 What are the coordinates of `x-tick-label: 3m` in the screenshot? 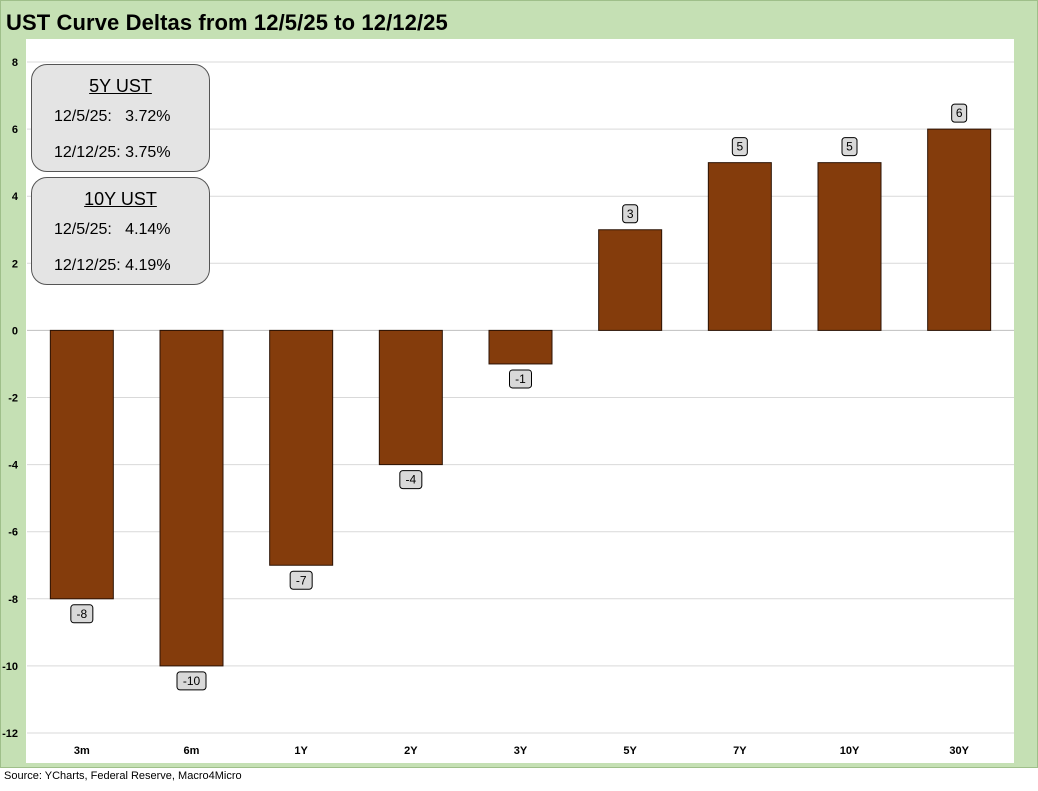 It's located at (82, 751).